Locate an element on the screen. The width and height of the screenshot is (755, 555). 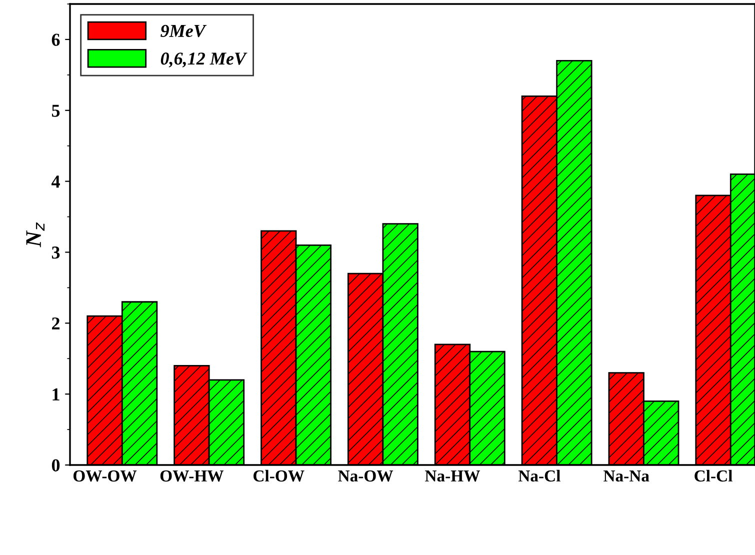
y-tick-label: 1 is located at coordinates (56, 394).